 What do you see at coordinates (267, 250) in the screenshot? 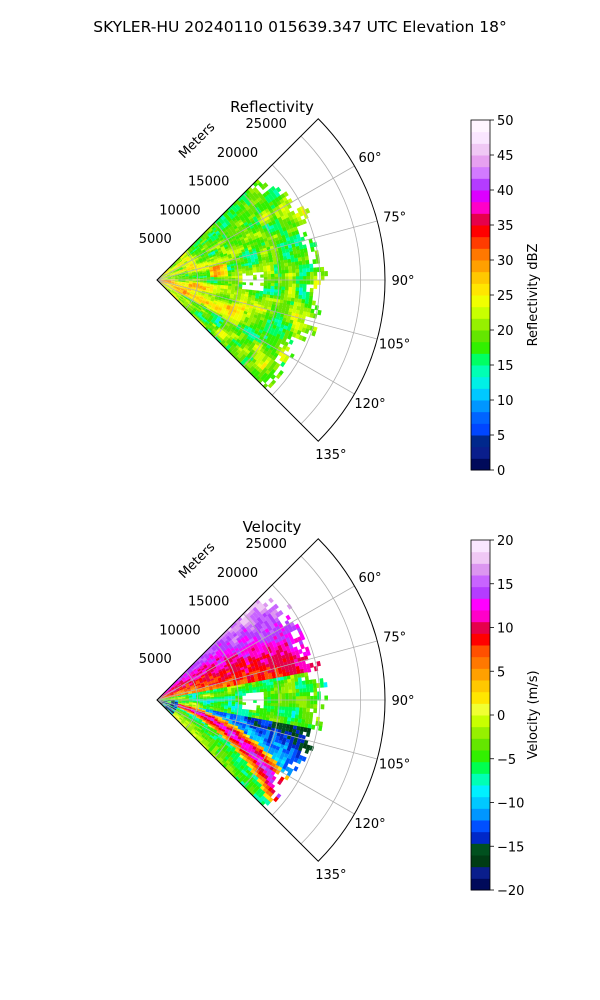
I see `angular-gridline` at bounding box center [267, 250].